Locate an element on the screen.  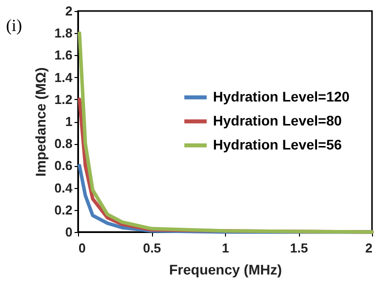
x-tick-label: 1 is located at coordinates (226, 248).